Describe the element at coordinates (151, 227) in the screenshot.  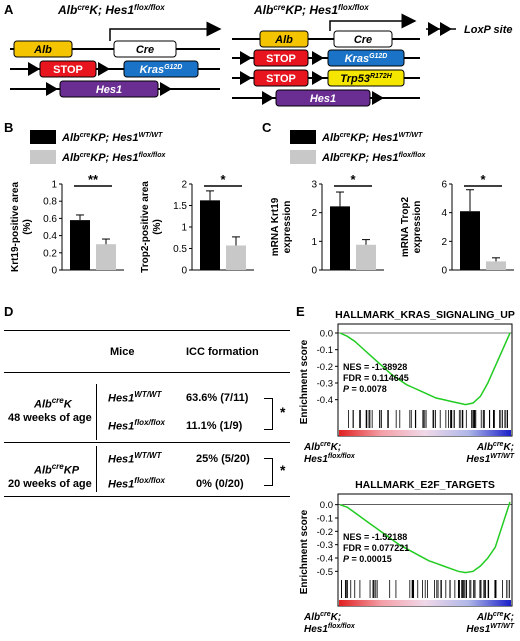
I see `y-axis-label: Trop2-positive area(%)` at that location.